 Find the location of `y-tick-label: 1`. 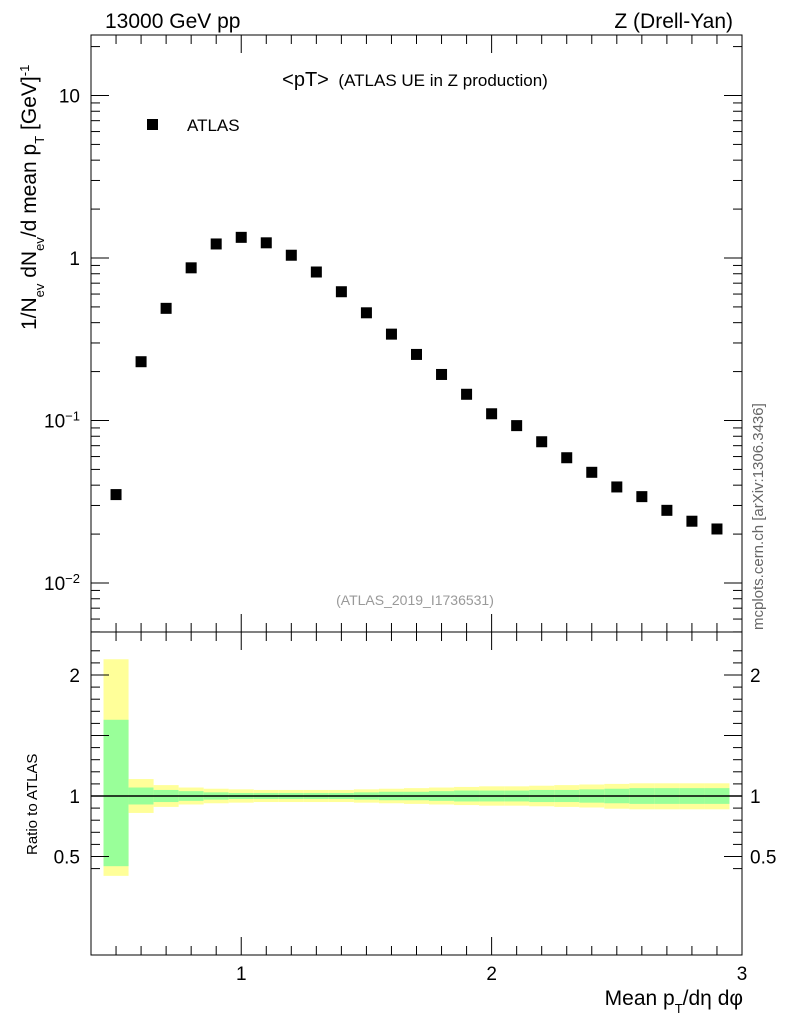

y-tick-label: 1 is located at coordinates (74, 259).